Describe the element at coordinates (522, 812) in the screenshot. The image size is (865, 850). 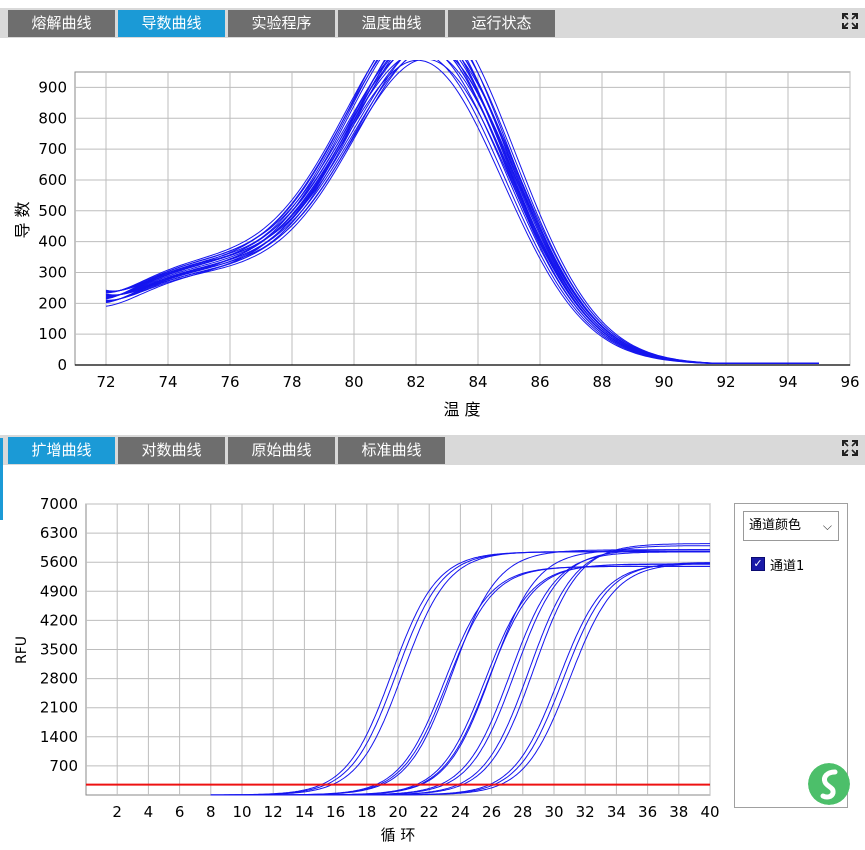
I see `x-tick-label: 28` at that location.